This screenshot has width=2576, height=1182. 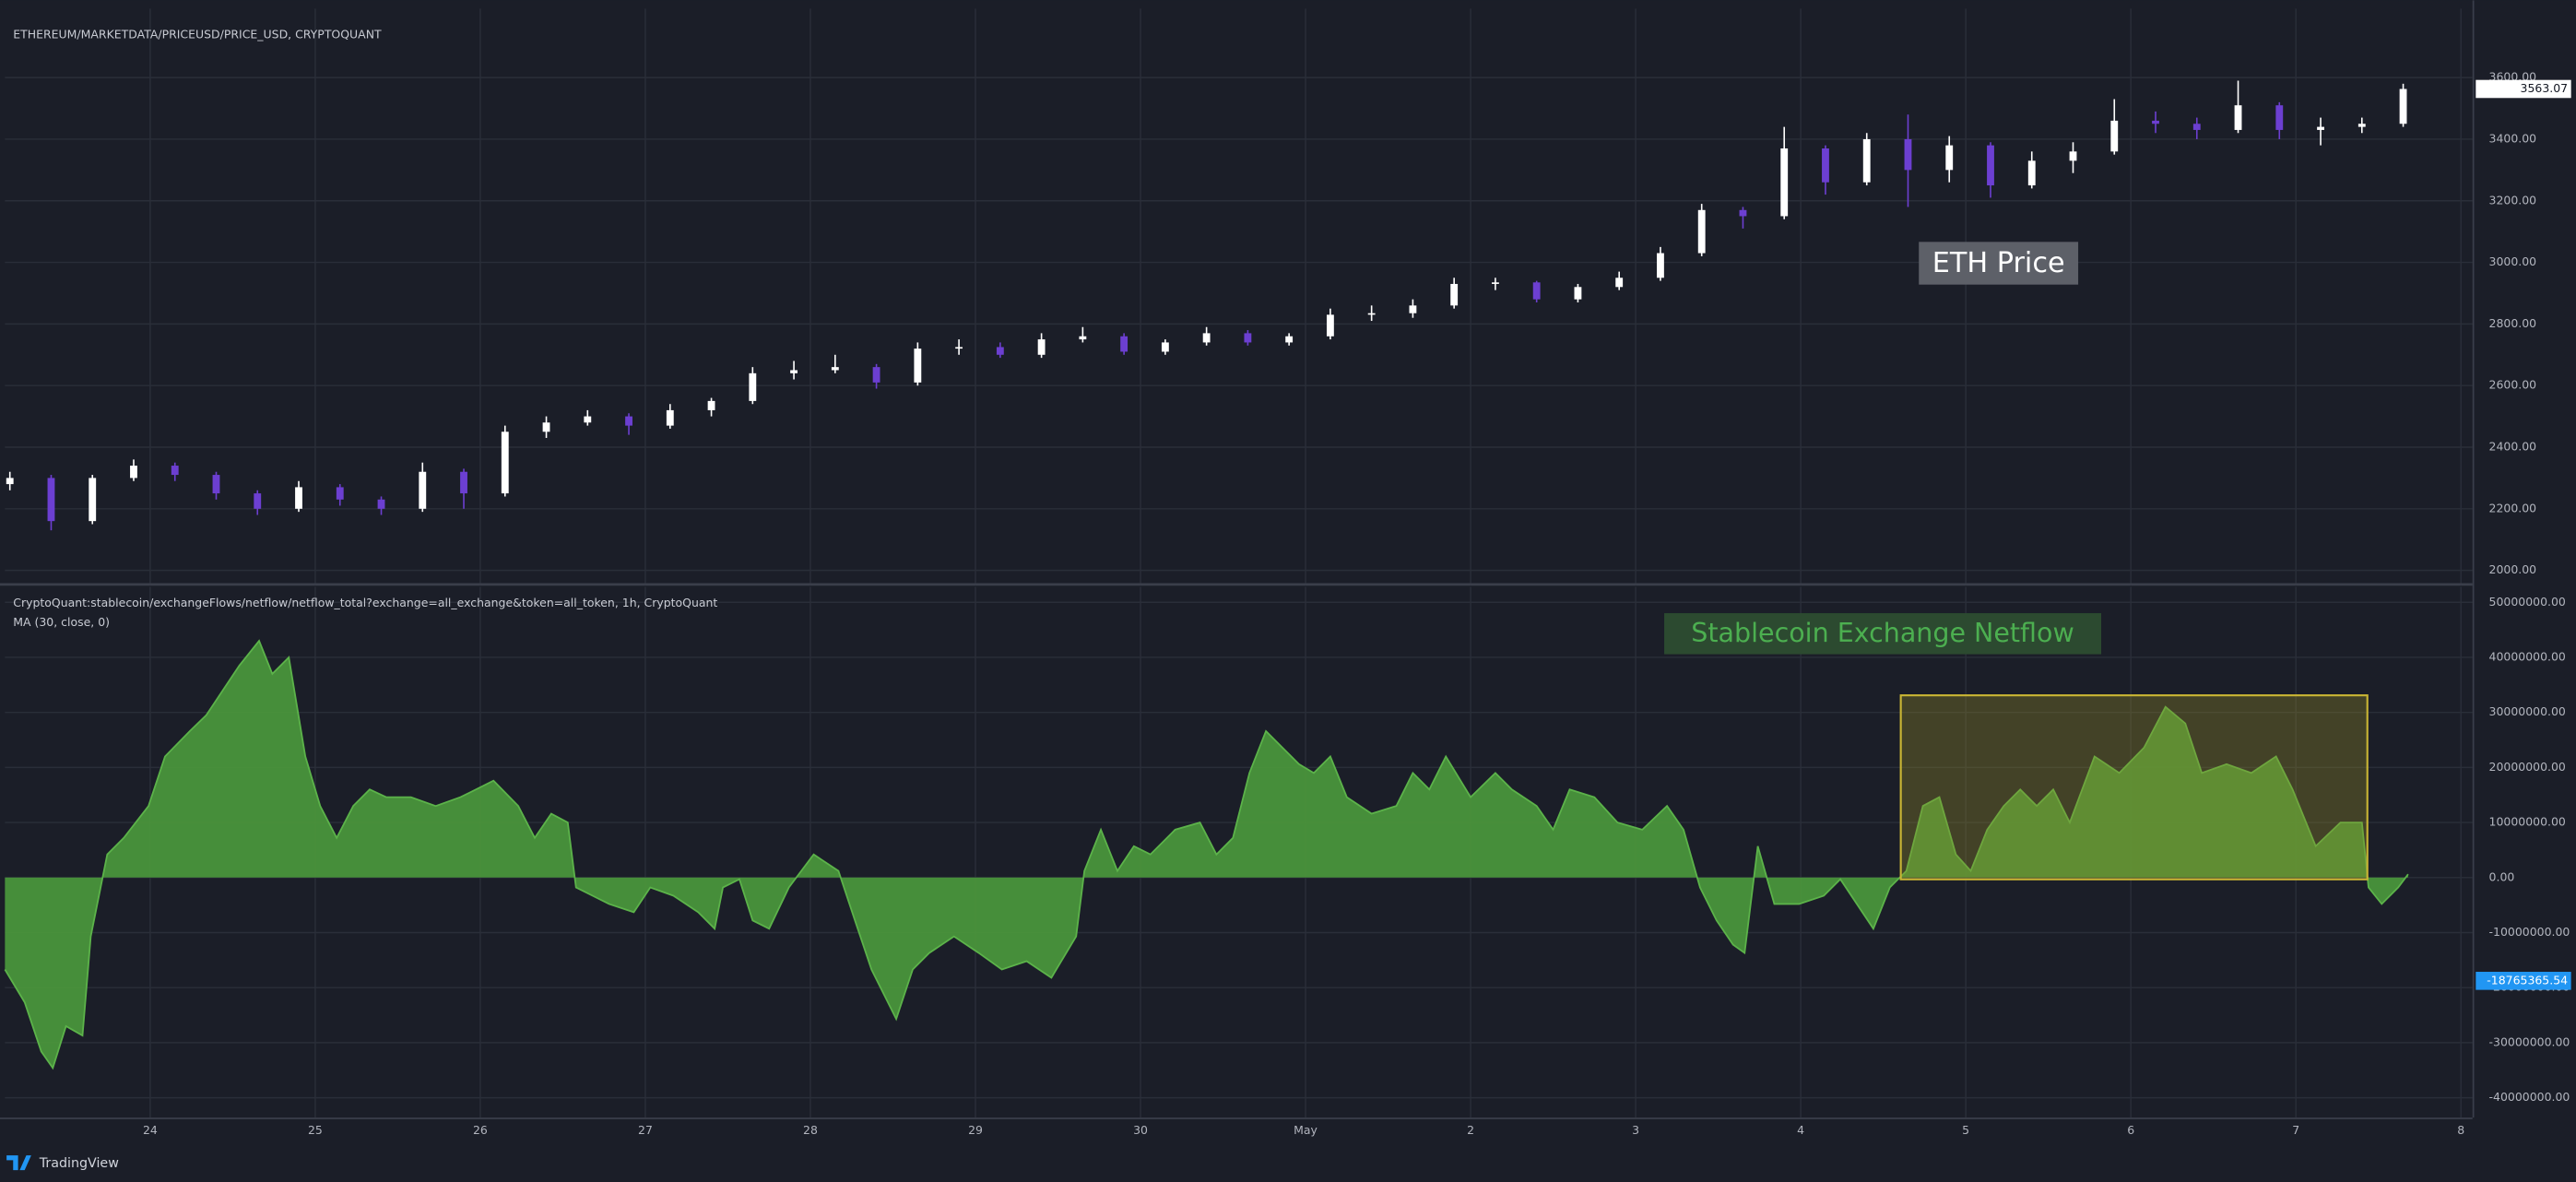 I want to click on eth-price-label: ETH Price, so click(x=1998, y=263).